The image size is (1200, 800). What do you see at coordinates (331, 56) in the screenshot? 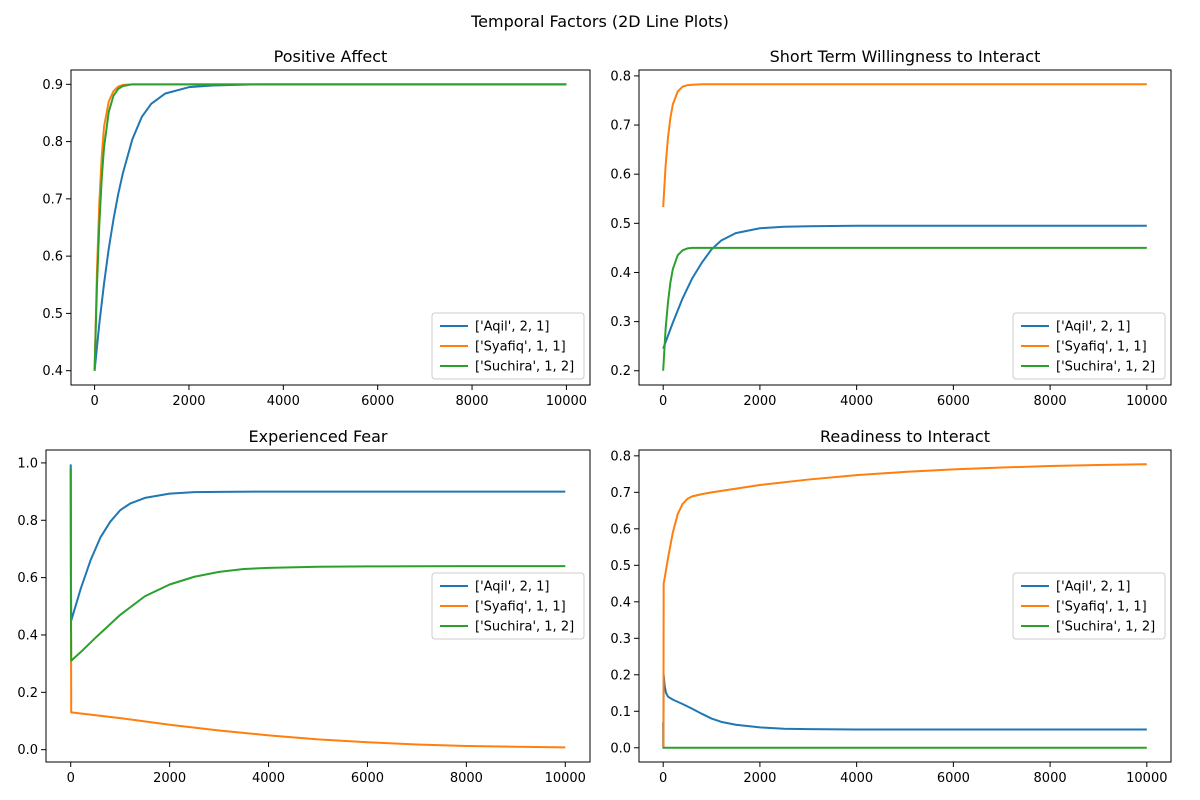
I see `subplot-title: Positive Affect` at bounding box center [331, 56].